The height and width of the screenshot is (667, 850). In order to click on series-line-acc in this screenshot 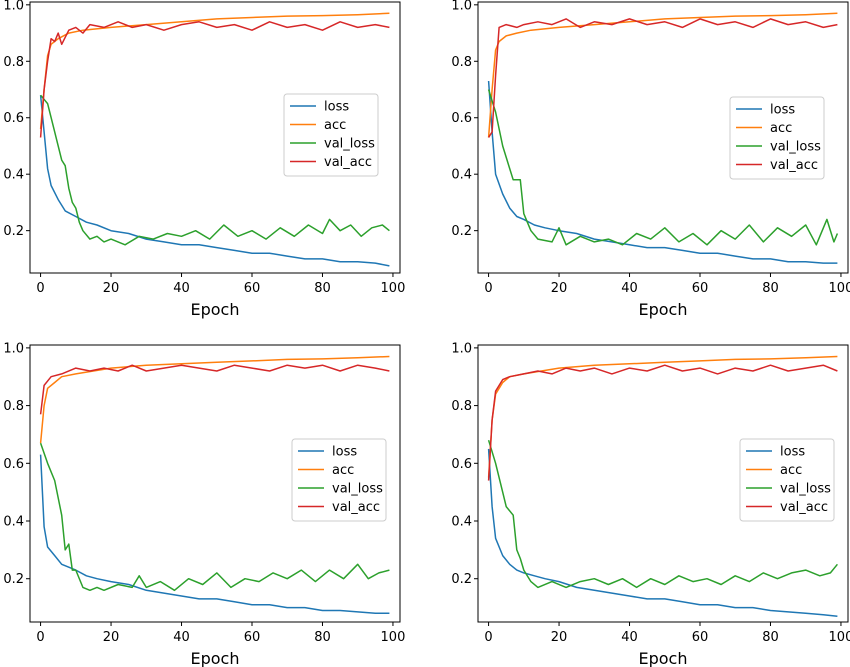, I will do `click(662, 416)`.